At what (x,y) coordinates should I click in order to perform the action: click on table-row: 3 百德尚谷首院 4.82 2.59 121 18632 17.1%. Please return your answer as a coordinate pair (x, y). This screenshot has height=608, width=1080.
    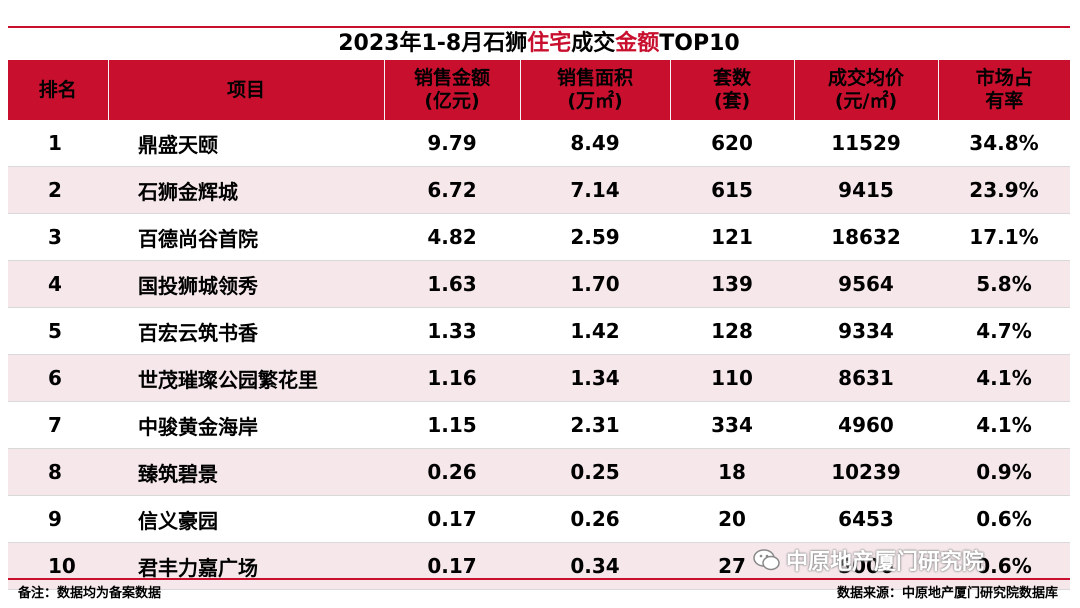
    Looking at the image, I should click on (539, 237).